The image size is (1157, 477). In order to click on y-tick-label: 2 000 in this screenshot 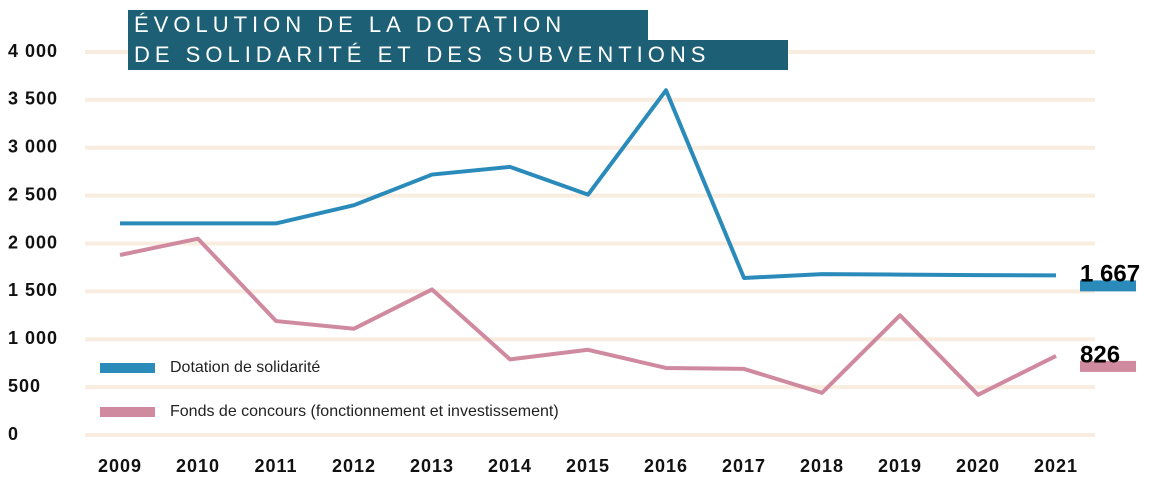, I will do `click(33, 242)`.